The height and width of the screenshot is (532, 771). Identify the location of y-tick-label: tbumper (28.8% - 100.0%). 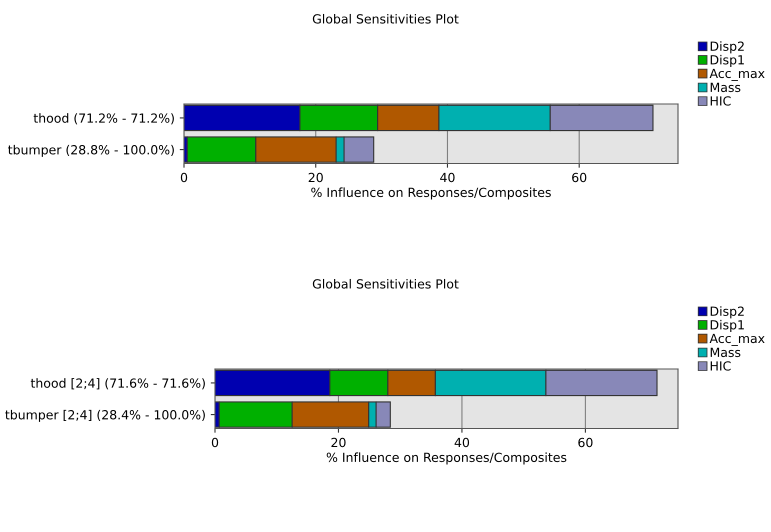
(91, 150).